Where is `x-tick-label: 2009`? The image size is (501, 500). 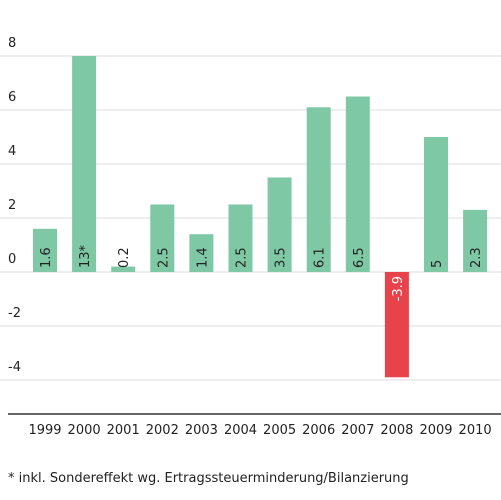 x-tick-label: 2009 is located at coordinates (435, 430).